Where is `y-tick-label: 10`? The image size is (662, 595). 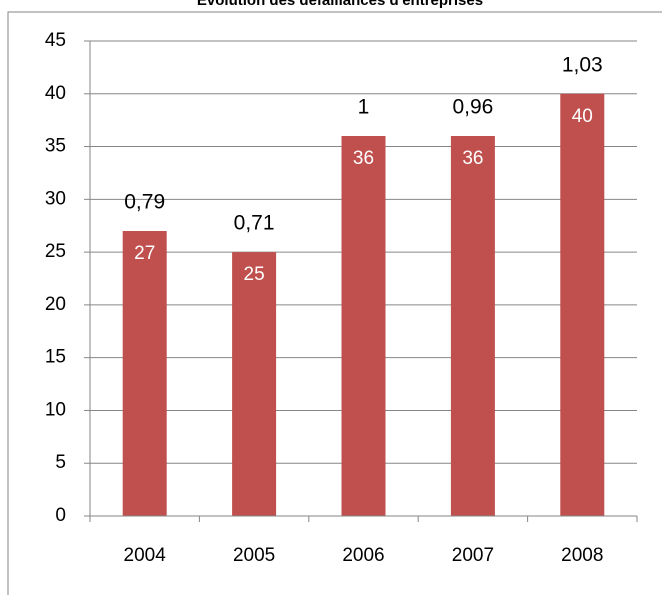
y-tick-label: 10 is located at coordinates (55, 409).